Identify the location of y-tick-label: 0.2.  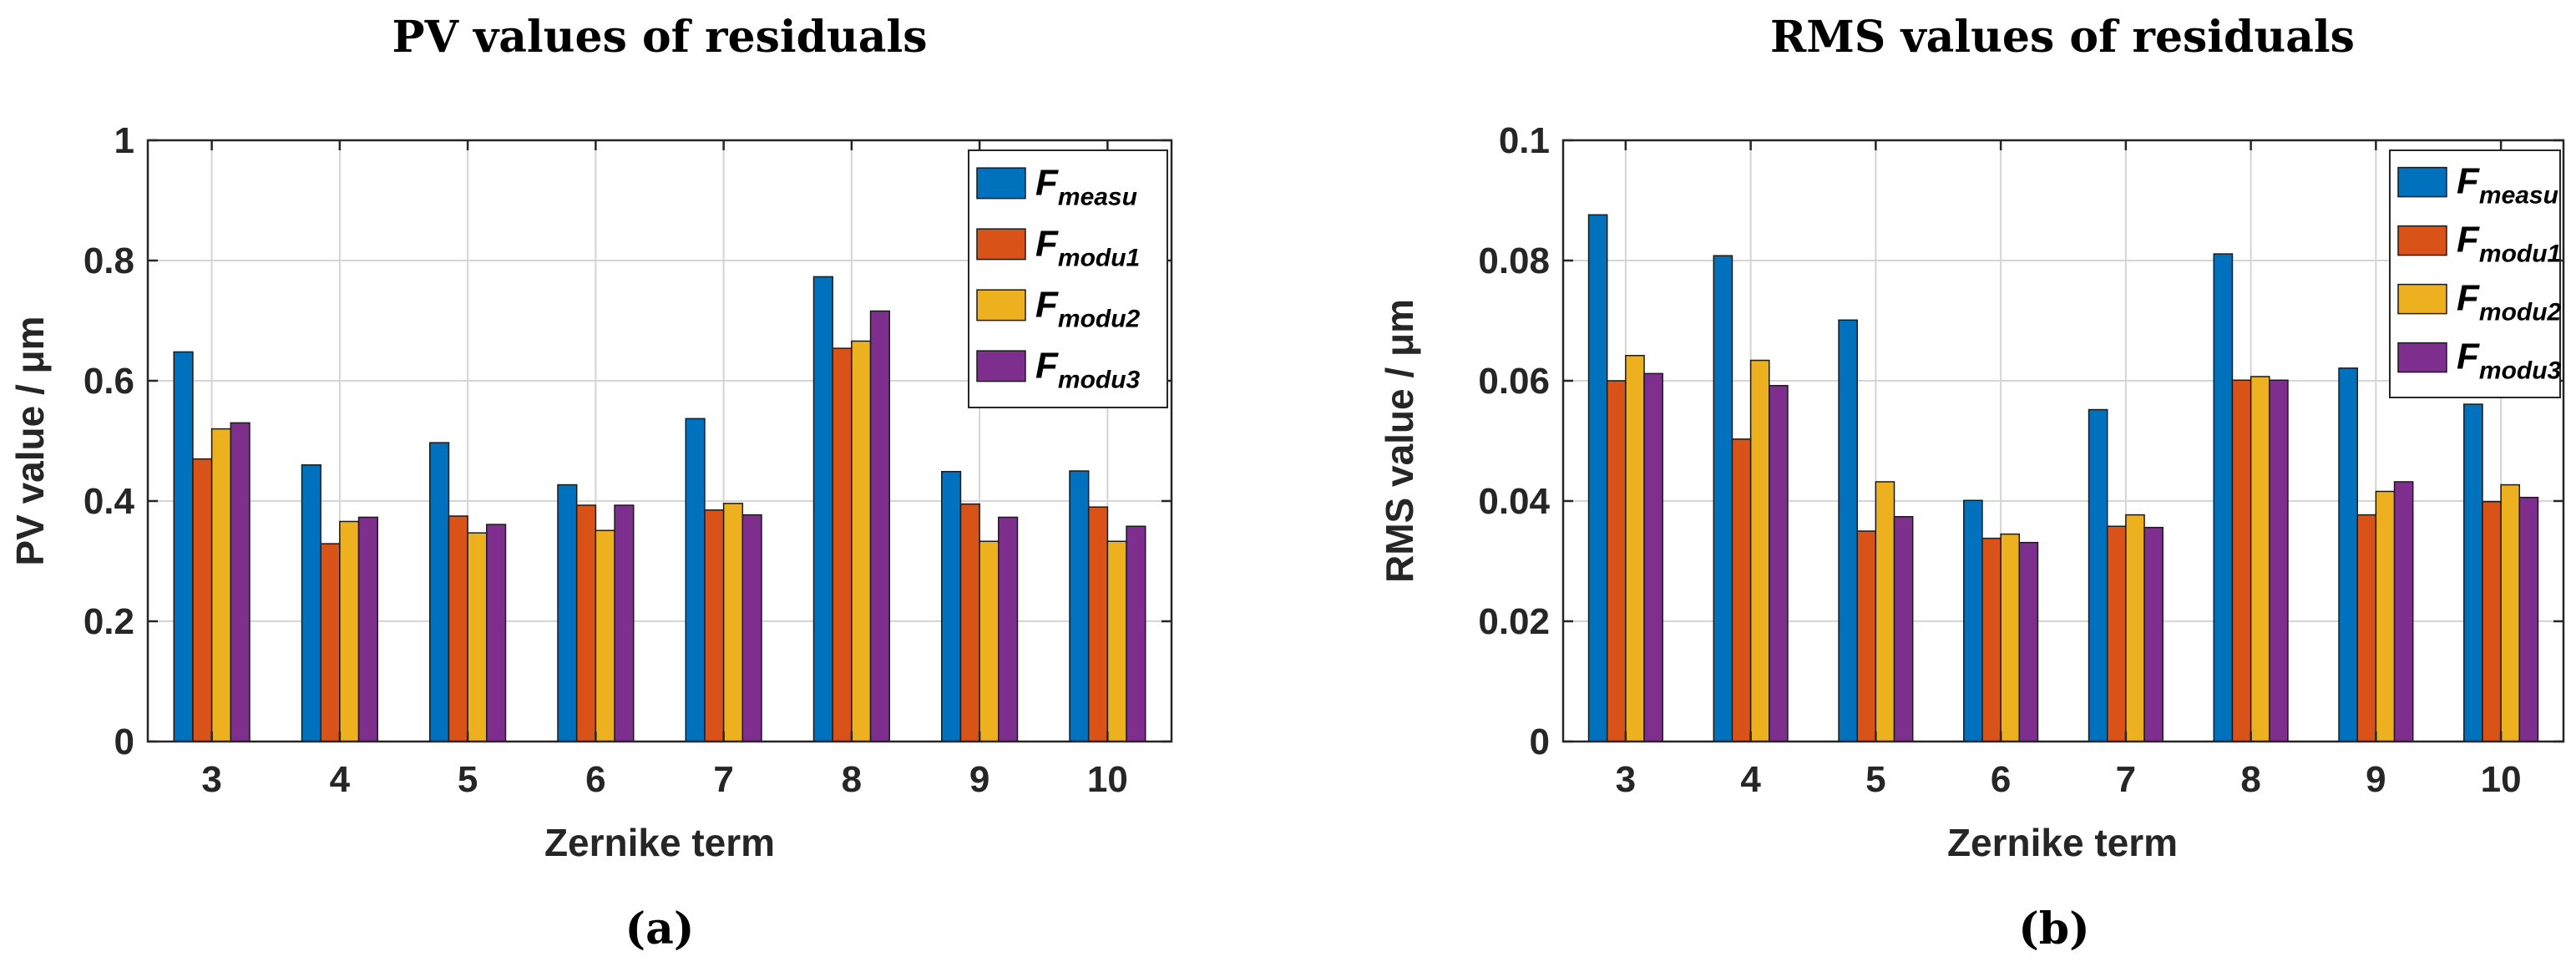
(109, 621).